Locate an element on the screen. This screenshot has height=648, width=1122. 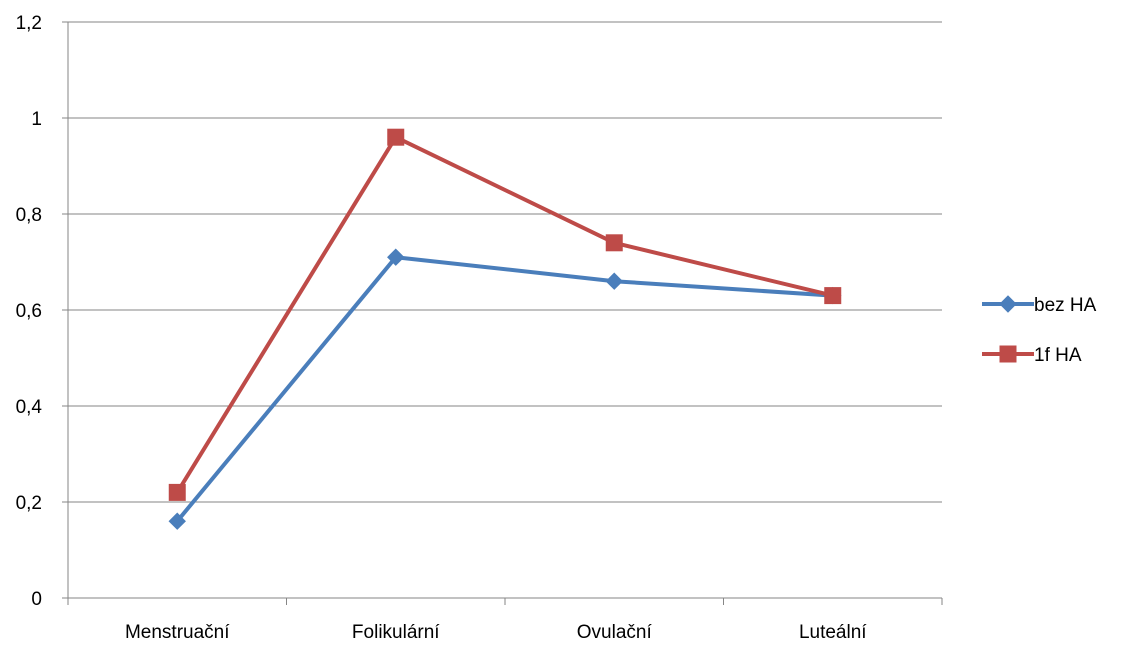
y-tick-label: 0,4 is located at coordinates (29, 407).